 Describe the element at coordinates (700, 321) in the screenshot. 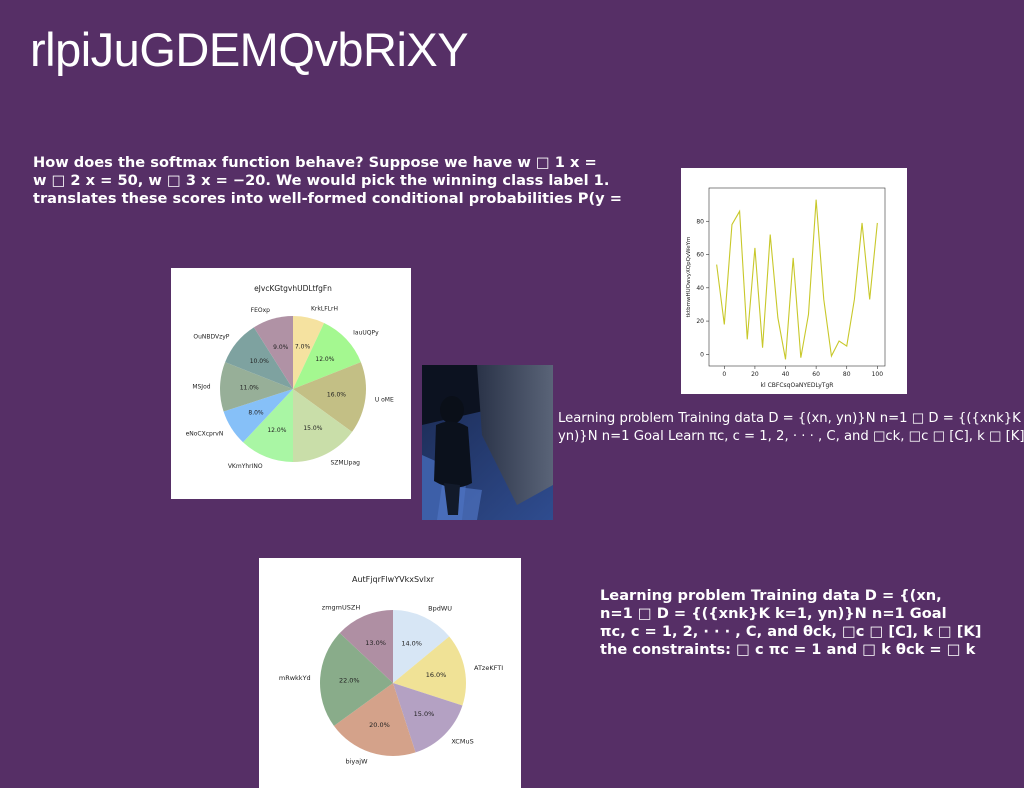

I see `y-tick-label: 20` at that location.